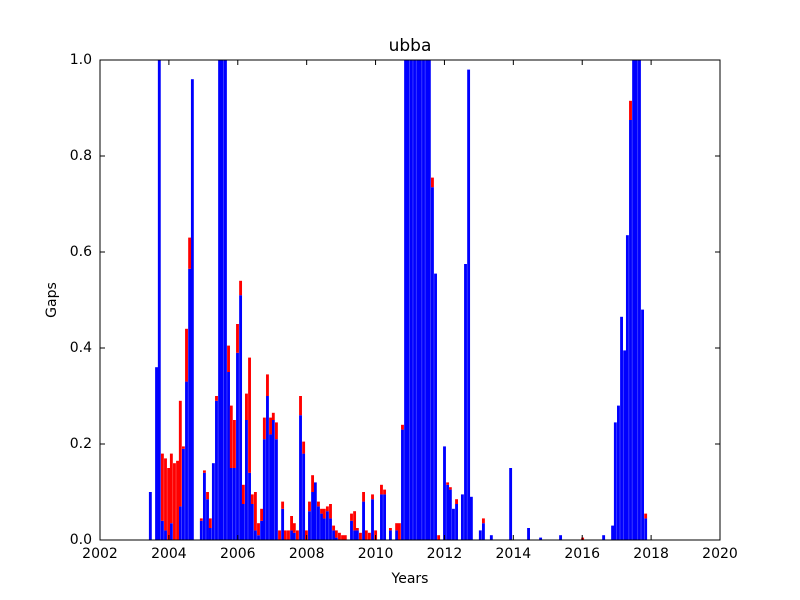 This screenshot has height=600, width=800. Describe the element at coordinates (81, 156) in the screenshot. I see `y-tick-label: 0.8` at that location.